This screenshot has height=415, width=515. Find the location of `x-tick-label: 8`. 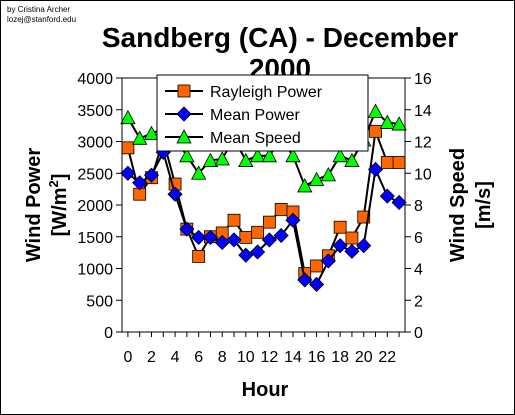

x-tick-label: 8 is located at coordinates (222, 357).